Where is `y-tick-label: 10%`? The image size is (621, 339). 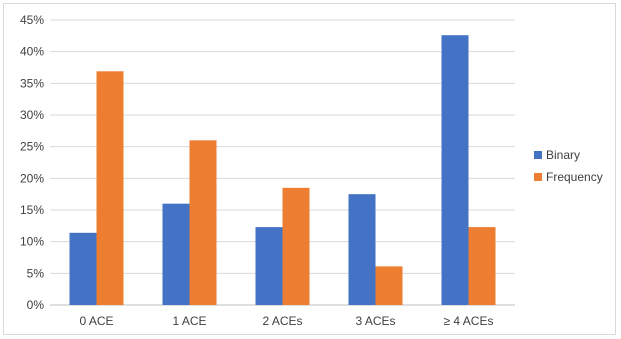 y-tick-label: 10% is located at coordinates (32, 242).